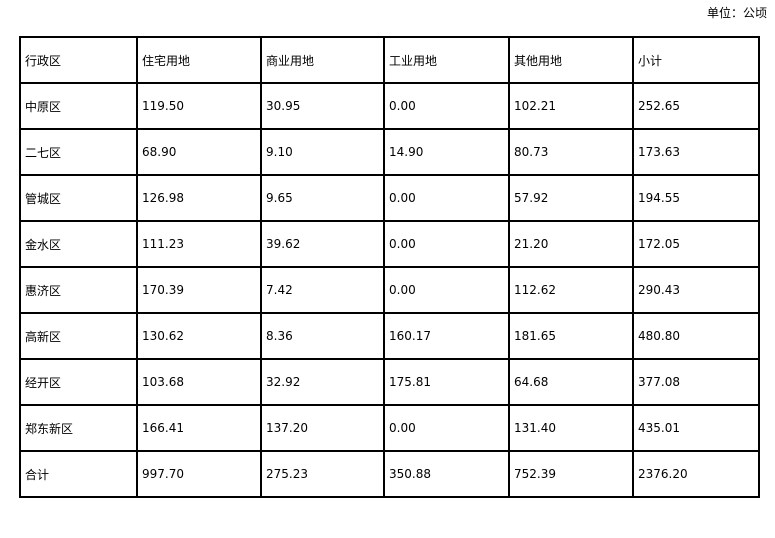 Image resolution: width=775 pixels, height=538 pixels. I want to click on value-cell: 130.62, so click(199, 336).